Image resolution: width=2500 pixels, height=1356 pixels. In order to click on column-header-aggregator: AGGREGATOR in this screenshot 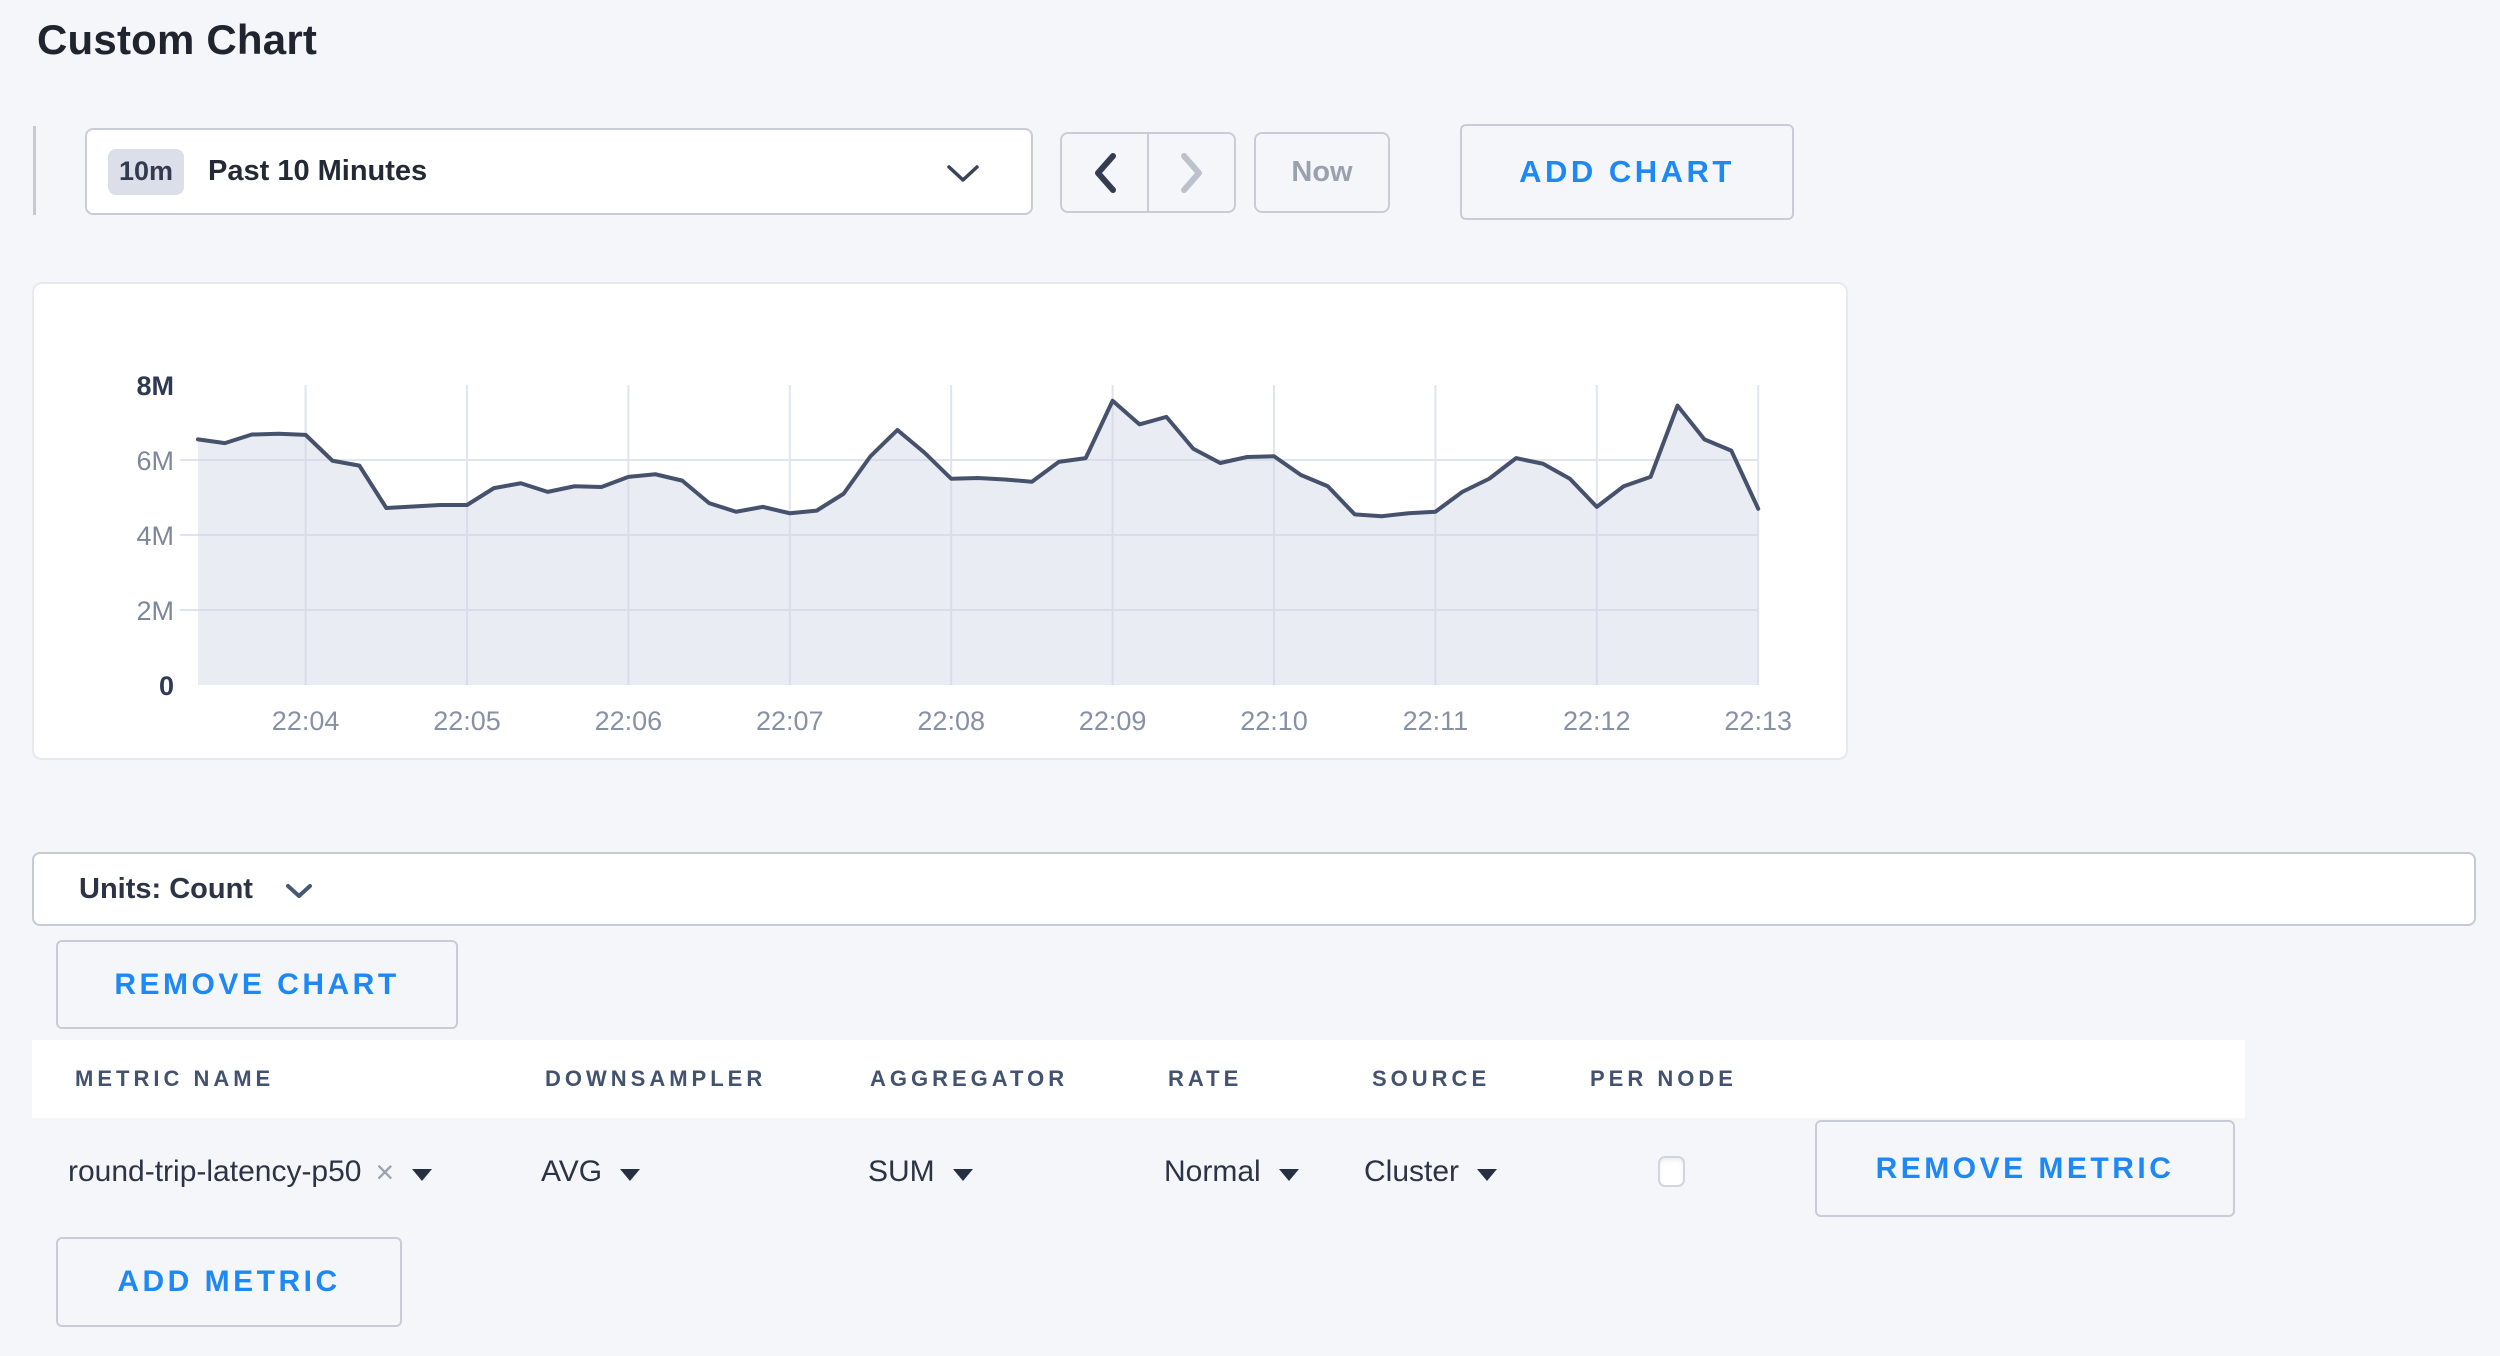, I will do `click(969, 1078)`.